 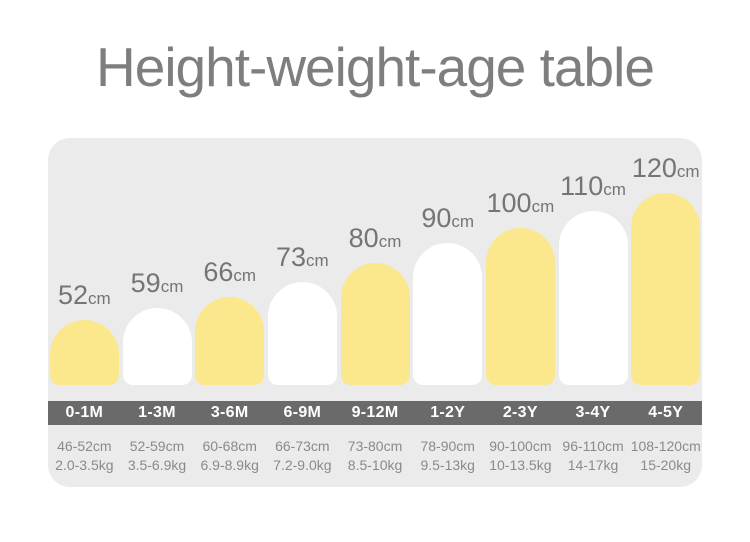 I want to click on bar-column-3-6m: 66cm, so click(x=229, y=261).